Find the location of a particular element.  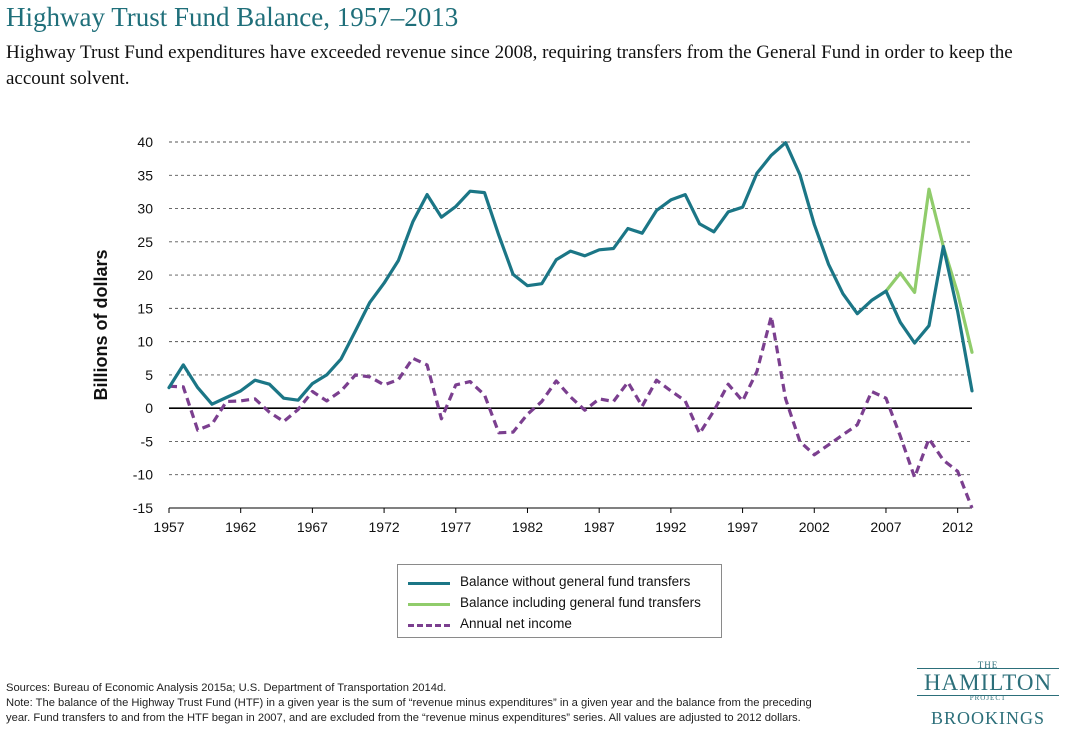

x-tick-label: 1967 is located at coordinates (312, 527).